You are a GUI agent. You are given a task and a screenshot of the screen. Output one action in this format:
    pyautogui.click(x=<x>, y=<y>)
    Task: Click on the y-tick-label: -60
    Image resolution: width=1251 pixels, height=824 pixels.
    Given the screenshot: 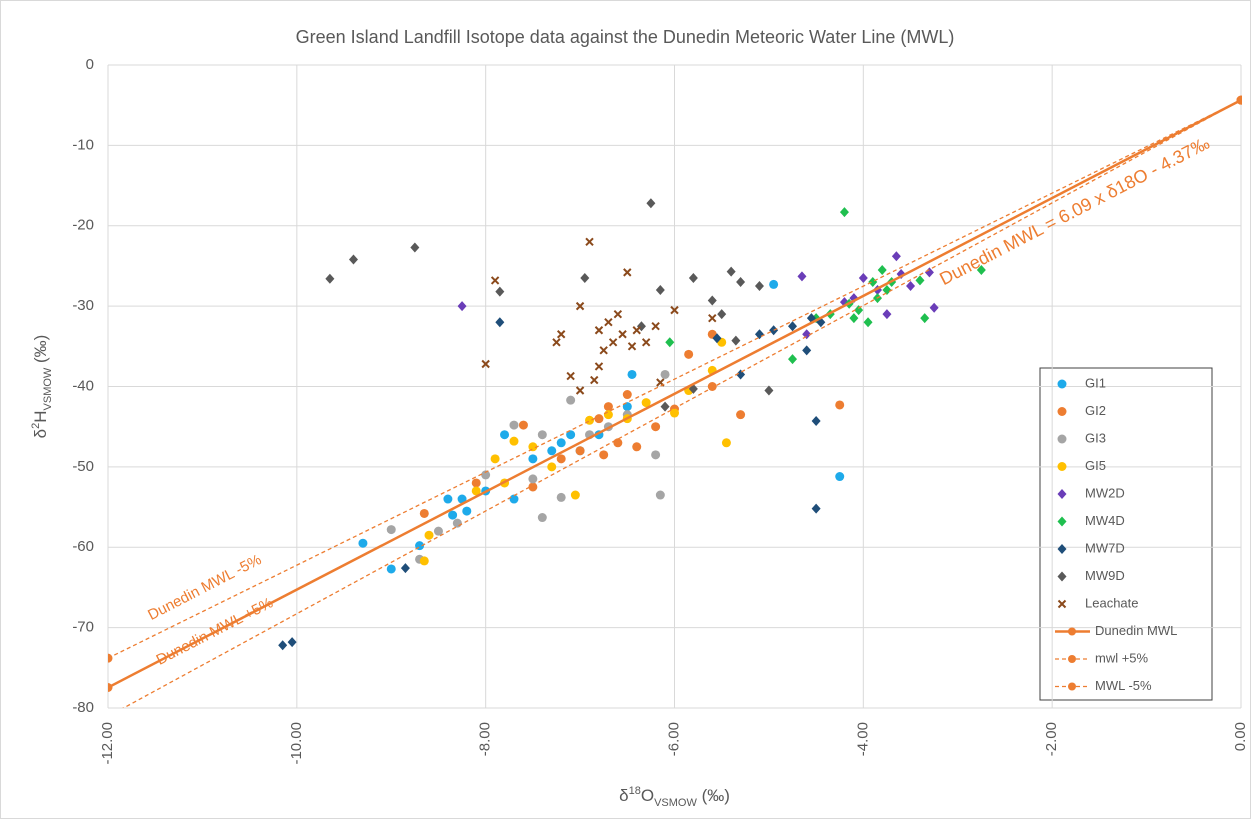 What is the action you would take?
    pyautogui.click(x=83, y=546)
    